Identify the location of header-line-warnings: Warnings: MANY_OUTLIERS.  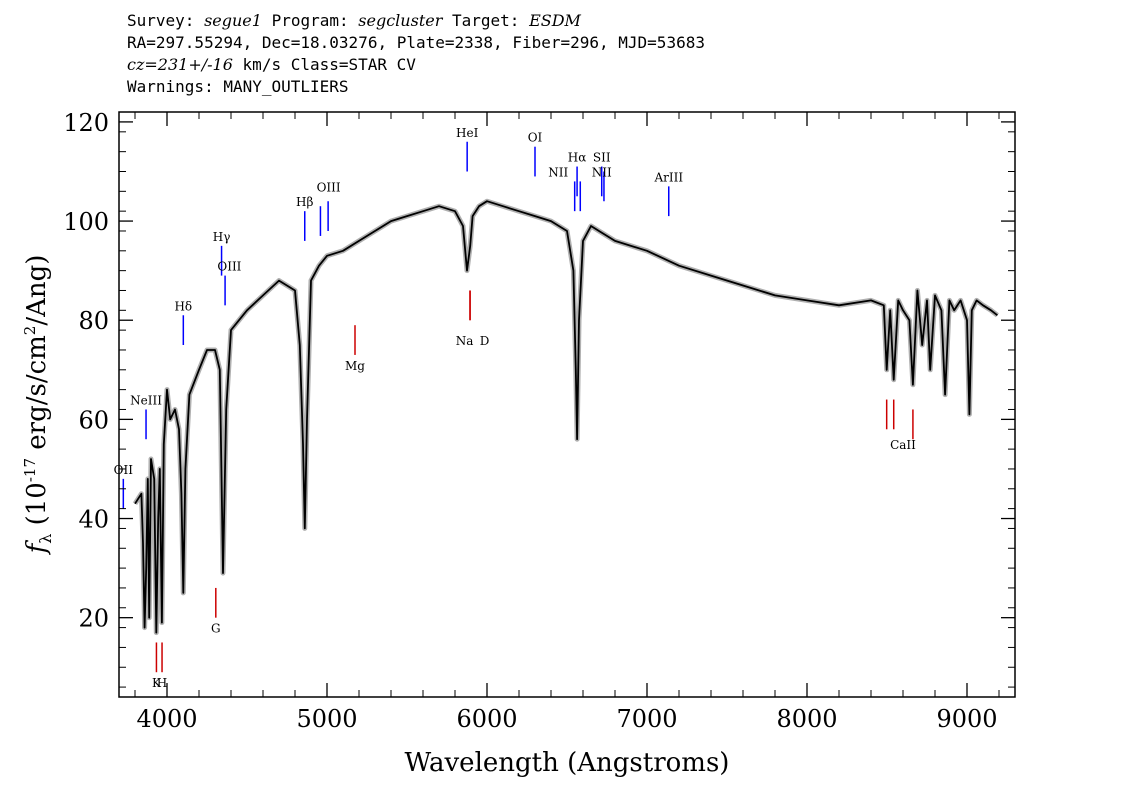
(238, 86).